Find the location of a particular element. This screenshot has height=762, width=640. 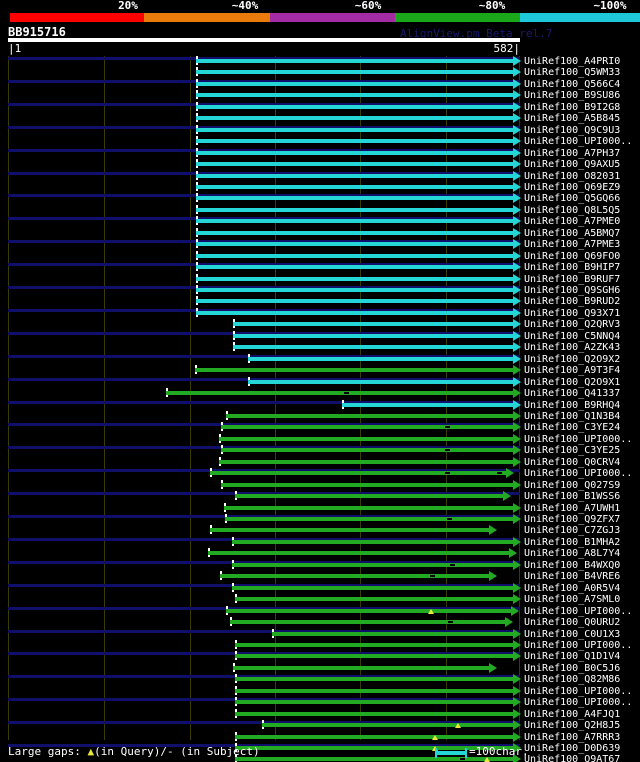

alignment-row: UniRef100_Q9AXU5 is located at coordinates (320, 164).